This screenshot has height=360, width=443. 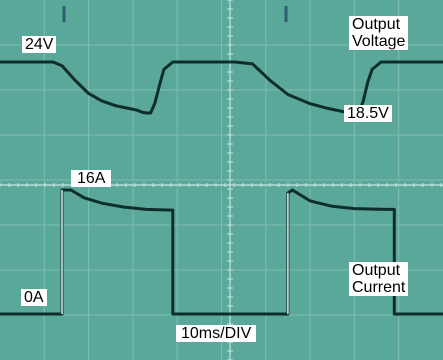 I want to click on voltage-low-label: 18.5V, so click(x=368, y=113).